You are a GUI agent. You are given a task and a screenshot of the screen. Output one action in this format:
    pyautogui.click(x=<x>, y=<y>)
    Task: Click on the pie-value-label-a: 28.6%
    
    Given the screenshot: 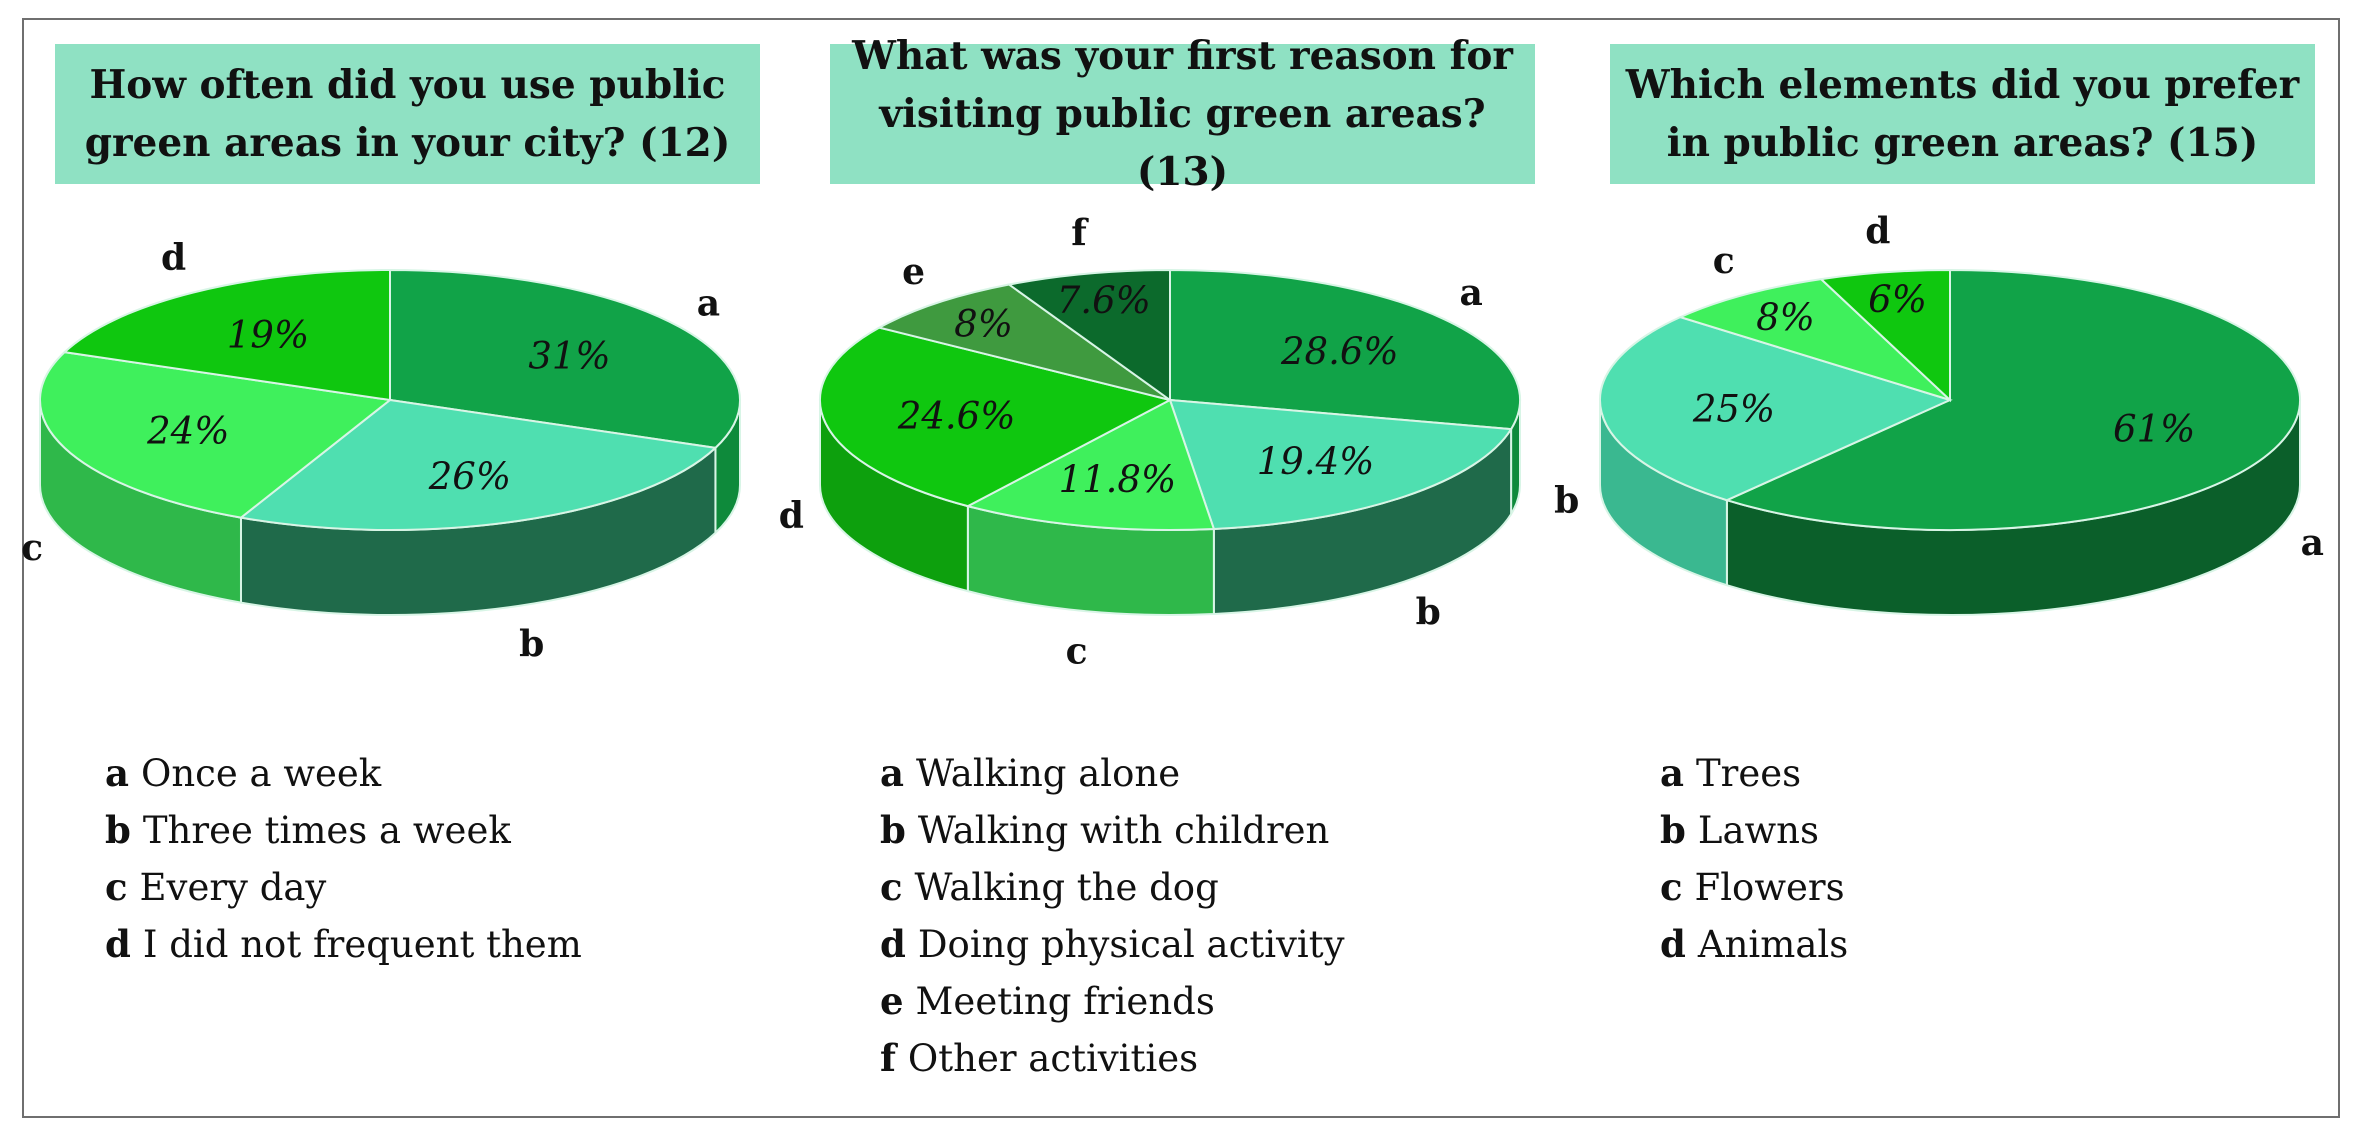 What is the action you would take?
    pyautogui.click(x=1339, y=351)
    